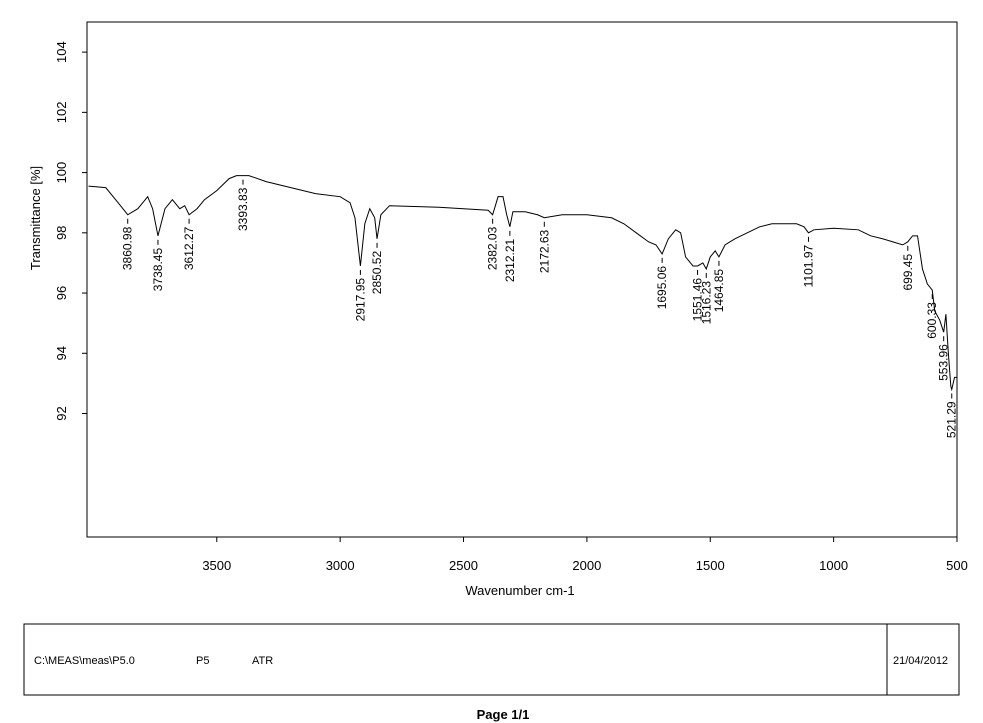 The width and height of the screenshot is (983, 723). What do you see at coordinates (706, 303) in the screenshot?
I see `peak-label: 1516.23` at bounding box center [706, 303].